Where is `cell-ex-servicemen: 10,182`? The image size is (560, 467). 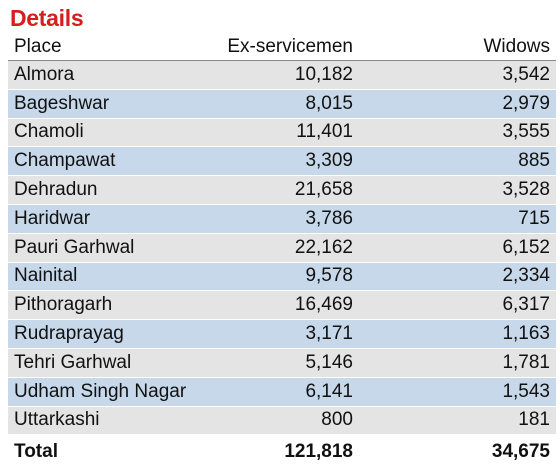 cell-ex-servicemen: 10,182 is located at coordinates (323, 74).